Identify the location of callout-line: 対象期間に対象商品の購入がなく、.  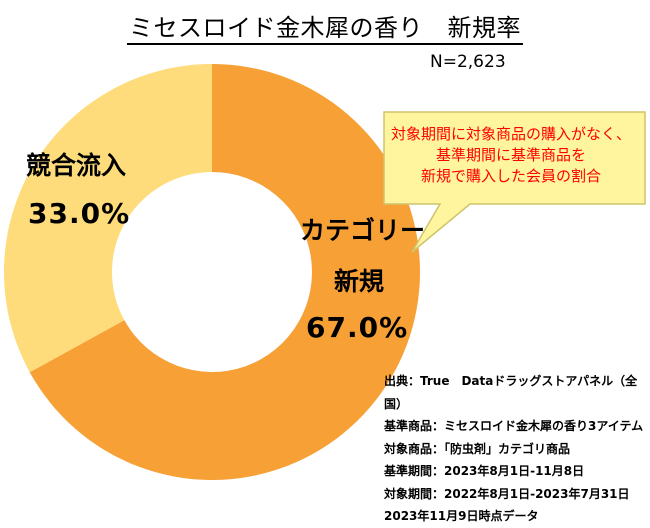
(510, 134).